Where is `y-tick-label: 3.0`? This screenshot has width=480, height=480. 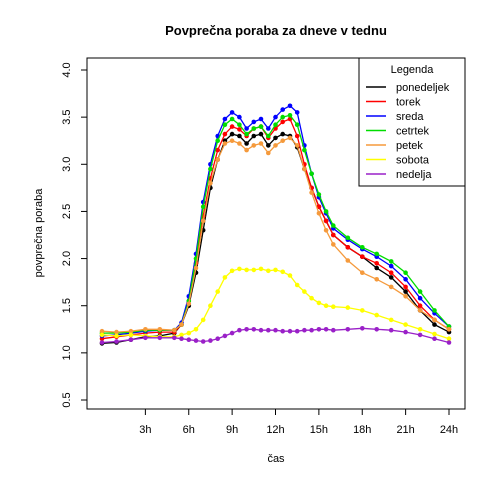
y-tick-label: 3.0 is located at coordinates (67, 164).